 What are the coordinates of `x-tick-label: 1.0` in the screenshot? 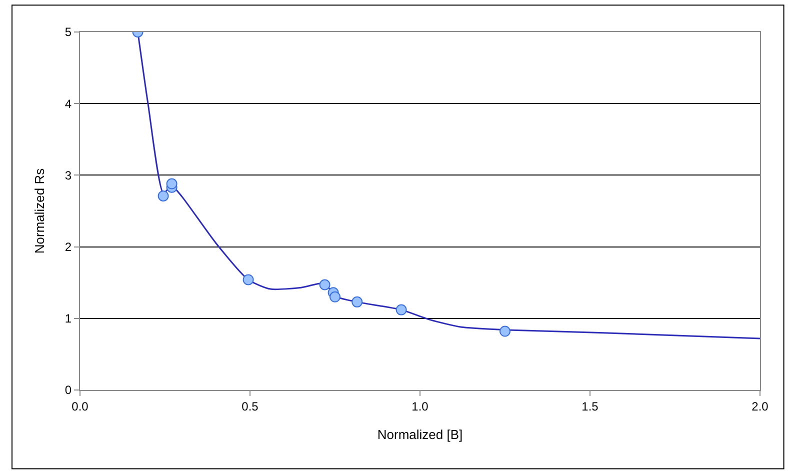 It's located at (420, 406).